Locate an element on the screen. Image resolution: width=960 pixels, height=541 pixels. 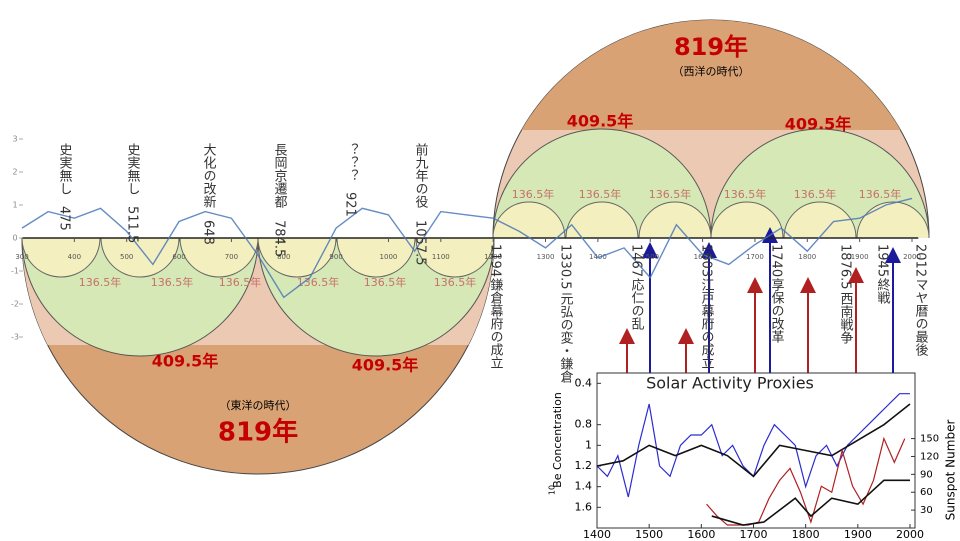
y-tick-label: 1.4 is located at coordinates (584, 486).